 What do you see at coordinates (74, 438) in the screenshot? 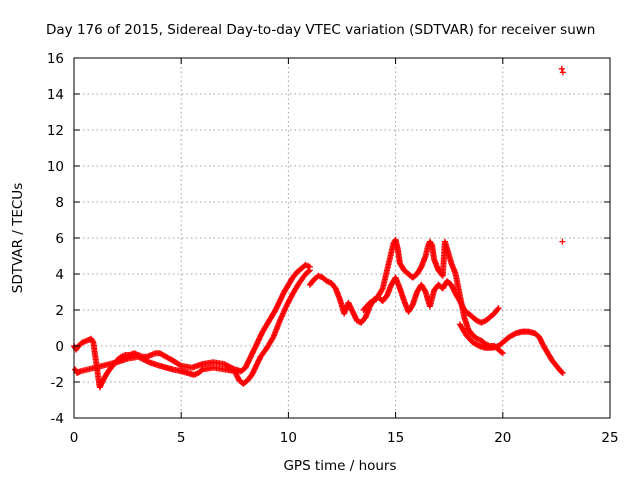
I see `x-tick-label: 0` at bounding box center [74, 438].